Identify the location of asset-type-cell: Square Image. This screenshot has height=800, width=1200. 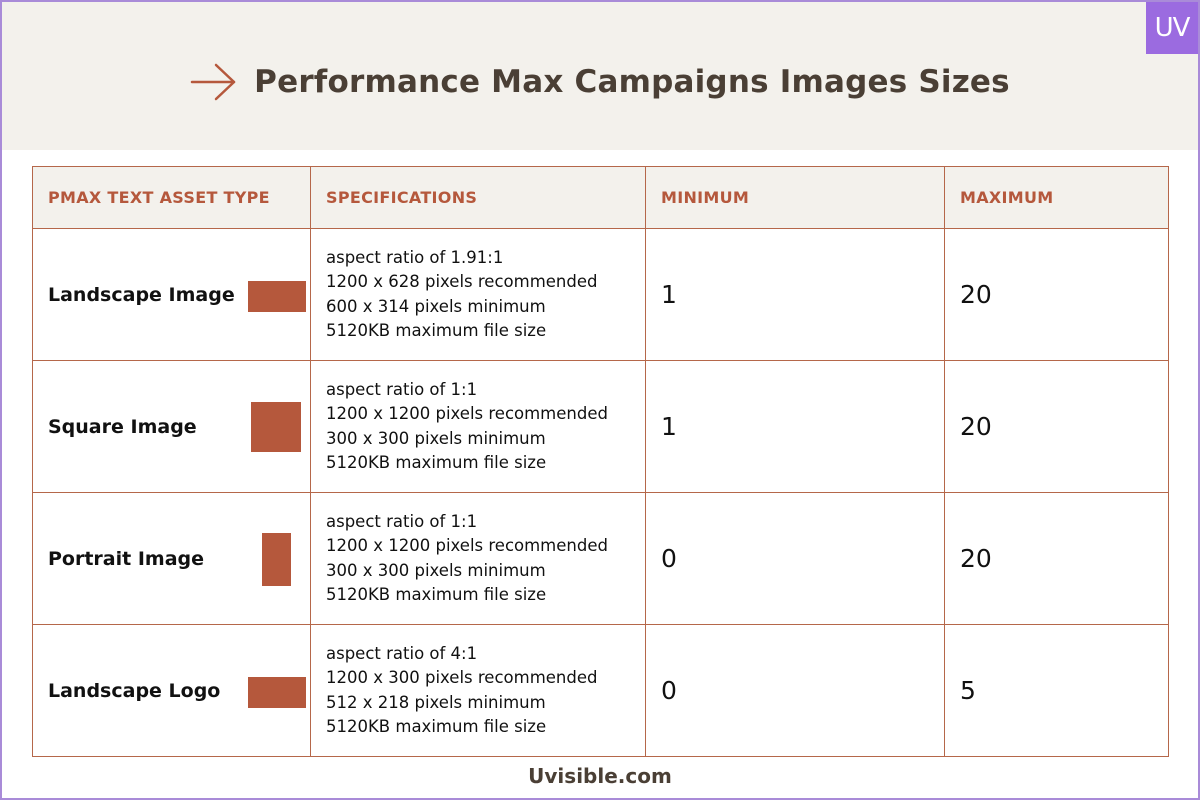
(171, 426).